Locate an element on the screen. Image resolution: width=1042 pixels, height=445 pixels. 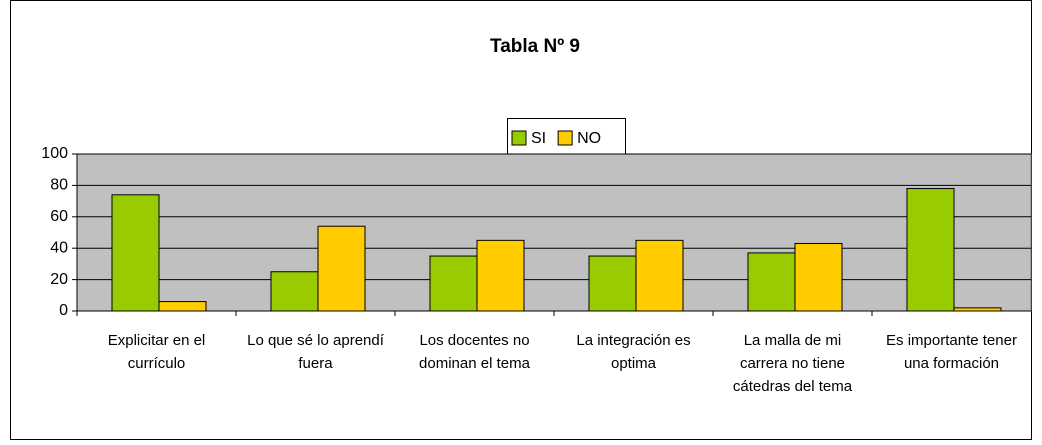
y-tick-label: 0 is located at coordinates (63, 310).